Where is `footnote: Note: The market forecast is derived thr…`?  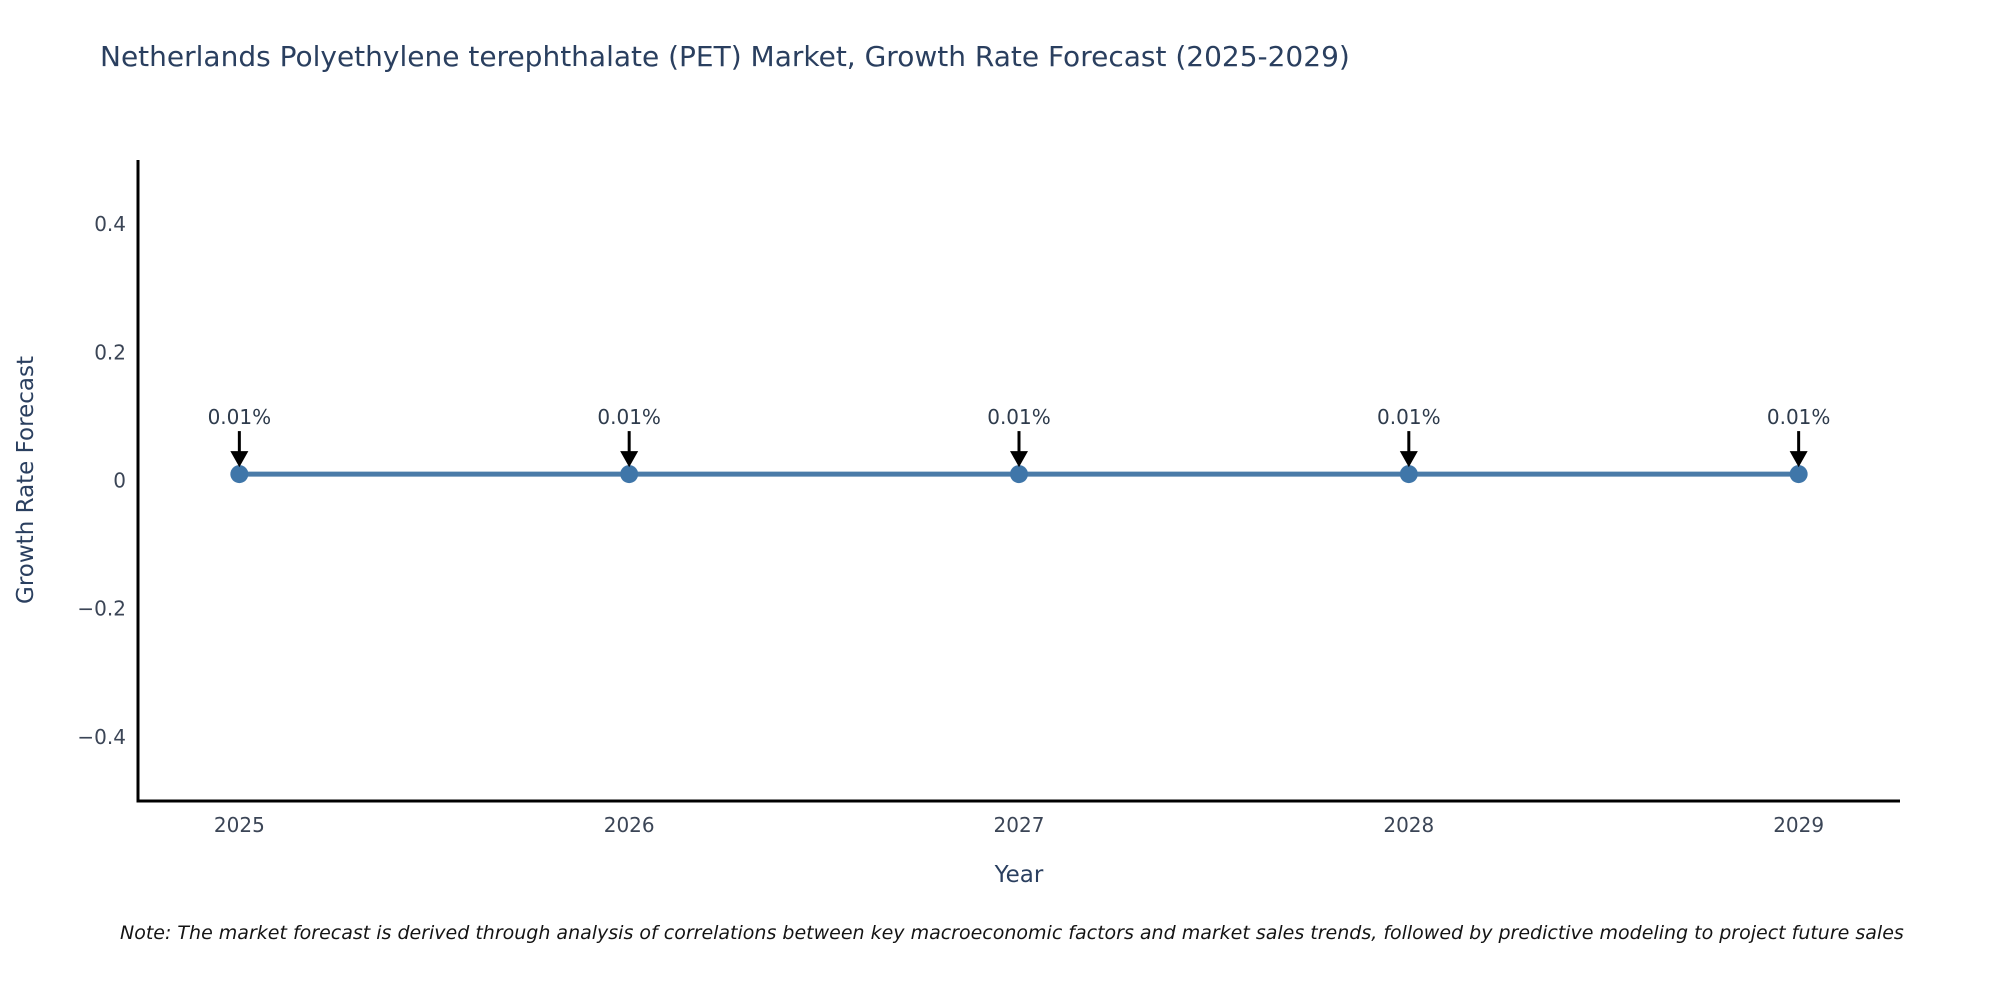 footnote: Note: The market forecast is derived thr… is located at coordinates (1012, 933).